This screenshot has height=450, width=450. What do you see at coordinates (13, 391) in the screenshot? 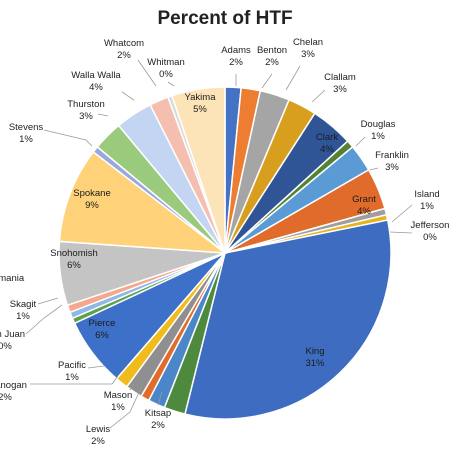
I see `data-label-okanogan: Okanogan2%` at bounding box center [13, 391].